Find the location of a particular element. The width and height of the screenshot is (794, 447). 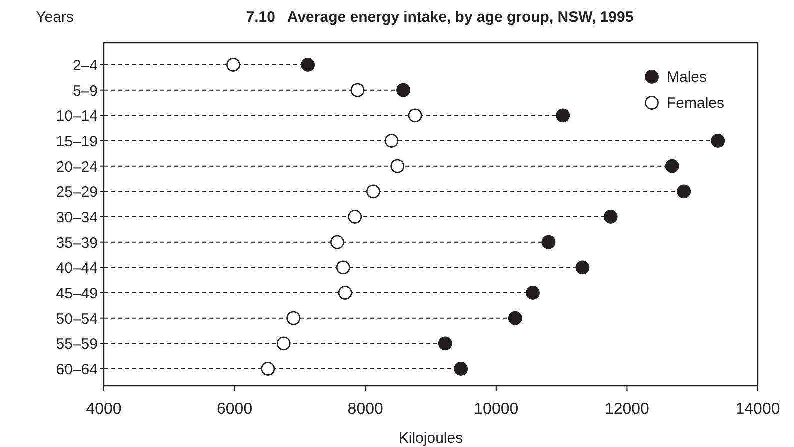

x-tick-label: 8000 is located at coordinates (366, 409).